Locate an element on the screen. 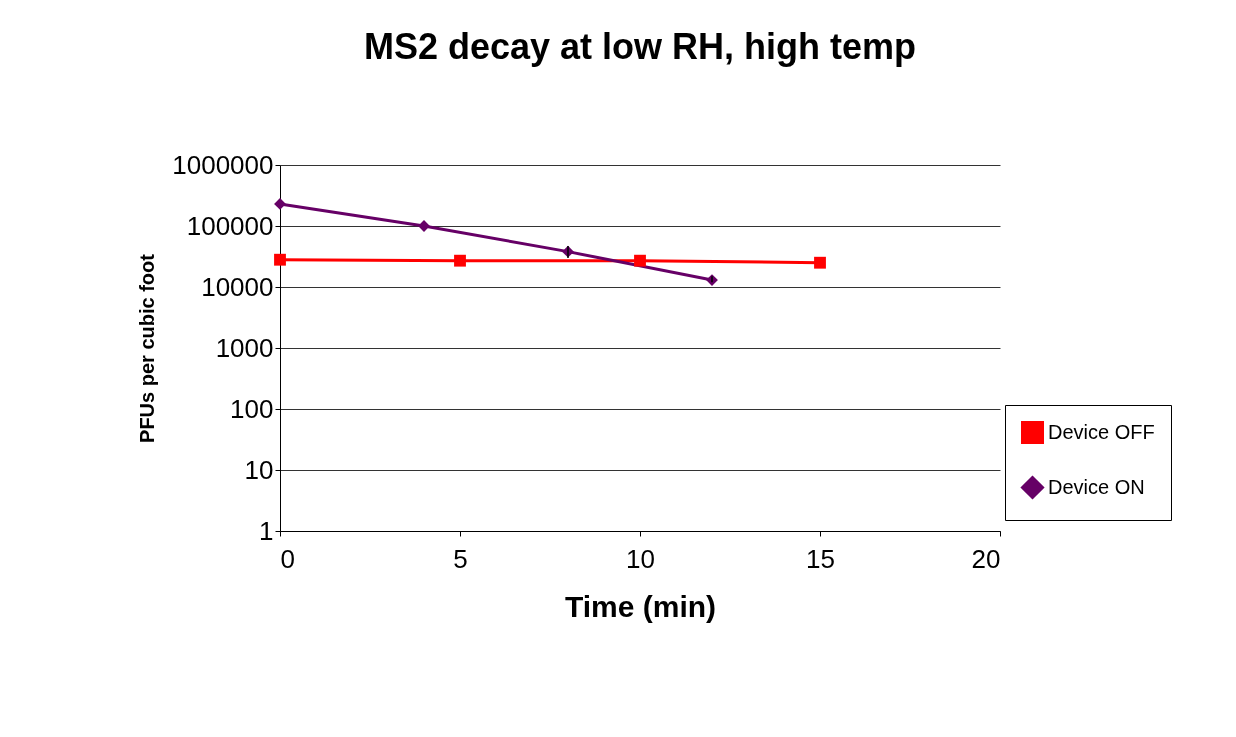 The height and width of the screenshot is (737, 1236). x-tick-label: 5 is located at coordinates (460, 558).